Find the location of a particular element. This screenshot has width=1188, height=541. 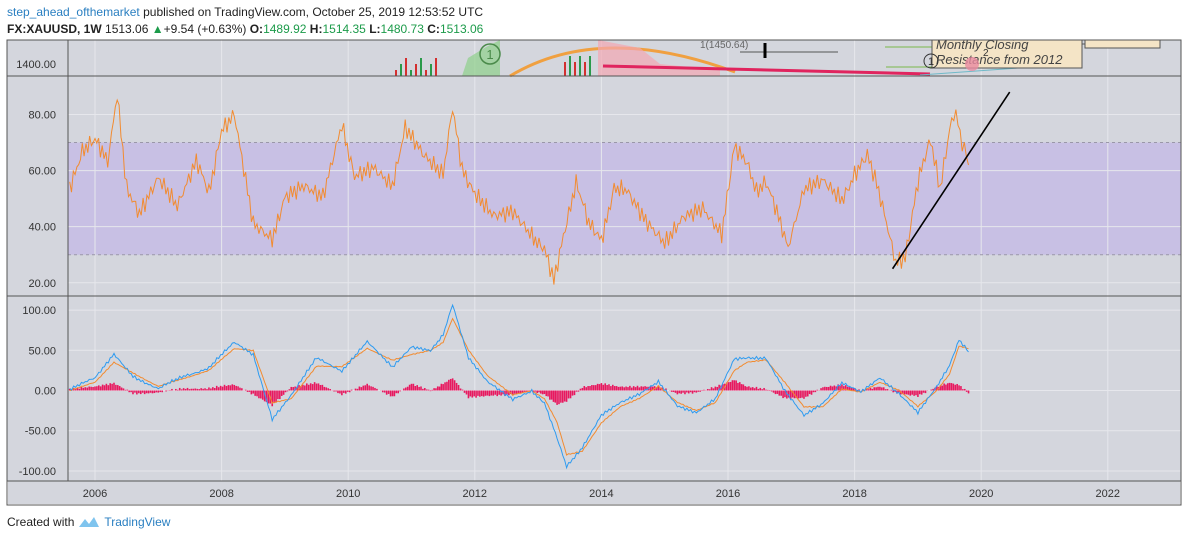

tradingview-logo-icon is located at coordinates (89, 522).